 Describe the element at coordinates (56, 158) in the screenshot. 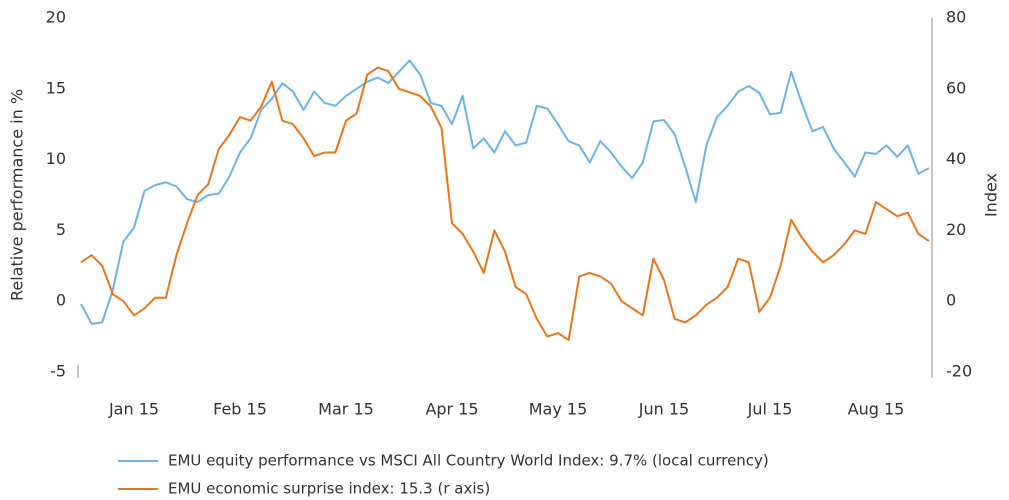

I see `y-tick-label: 10` at that location.